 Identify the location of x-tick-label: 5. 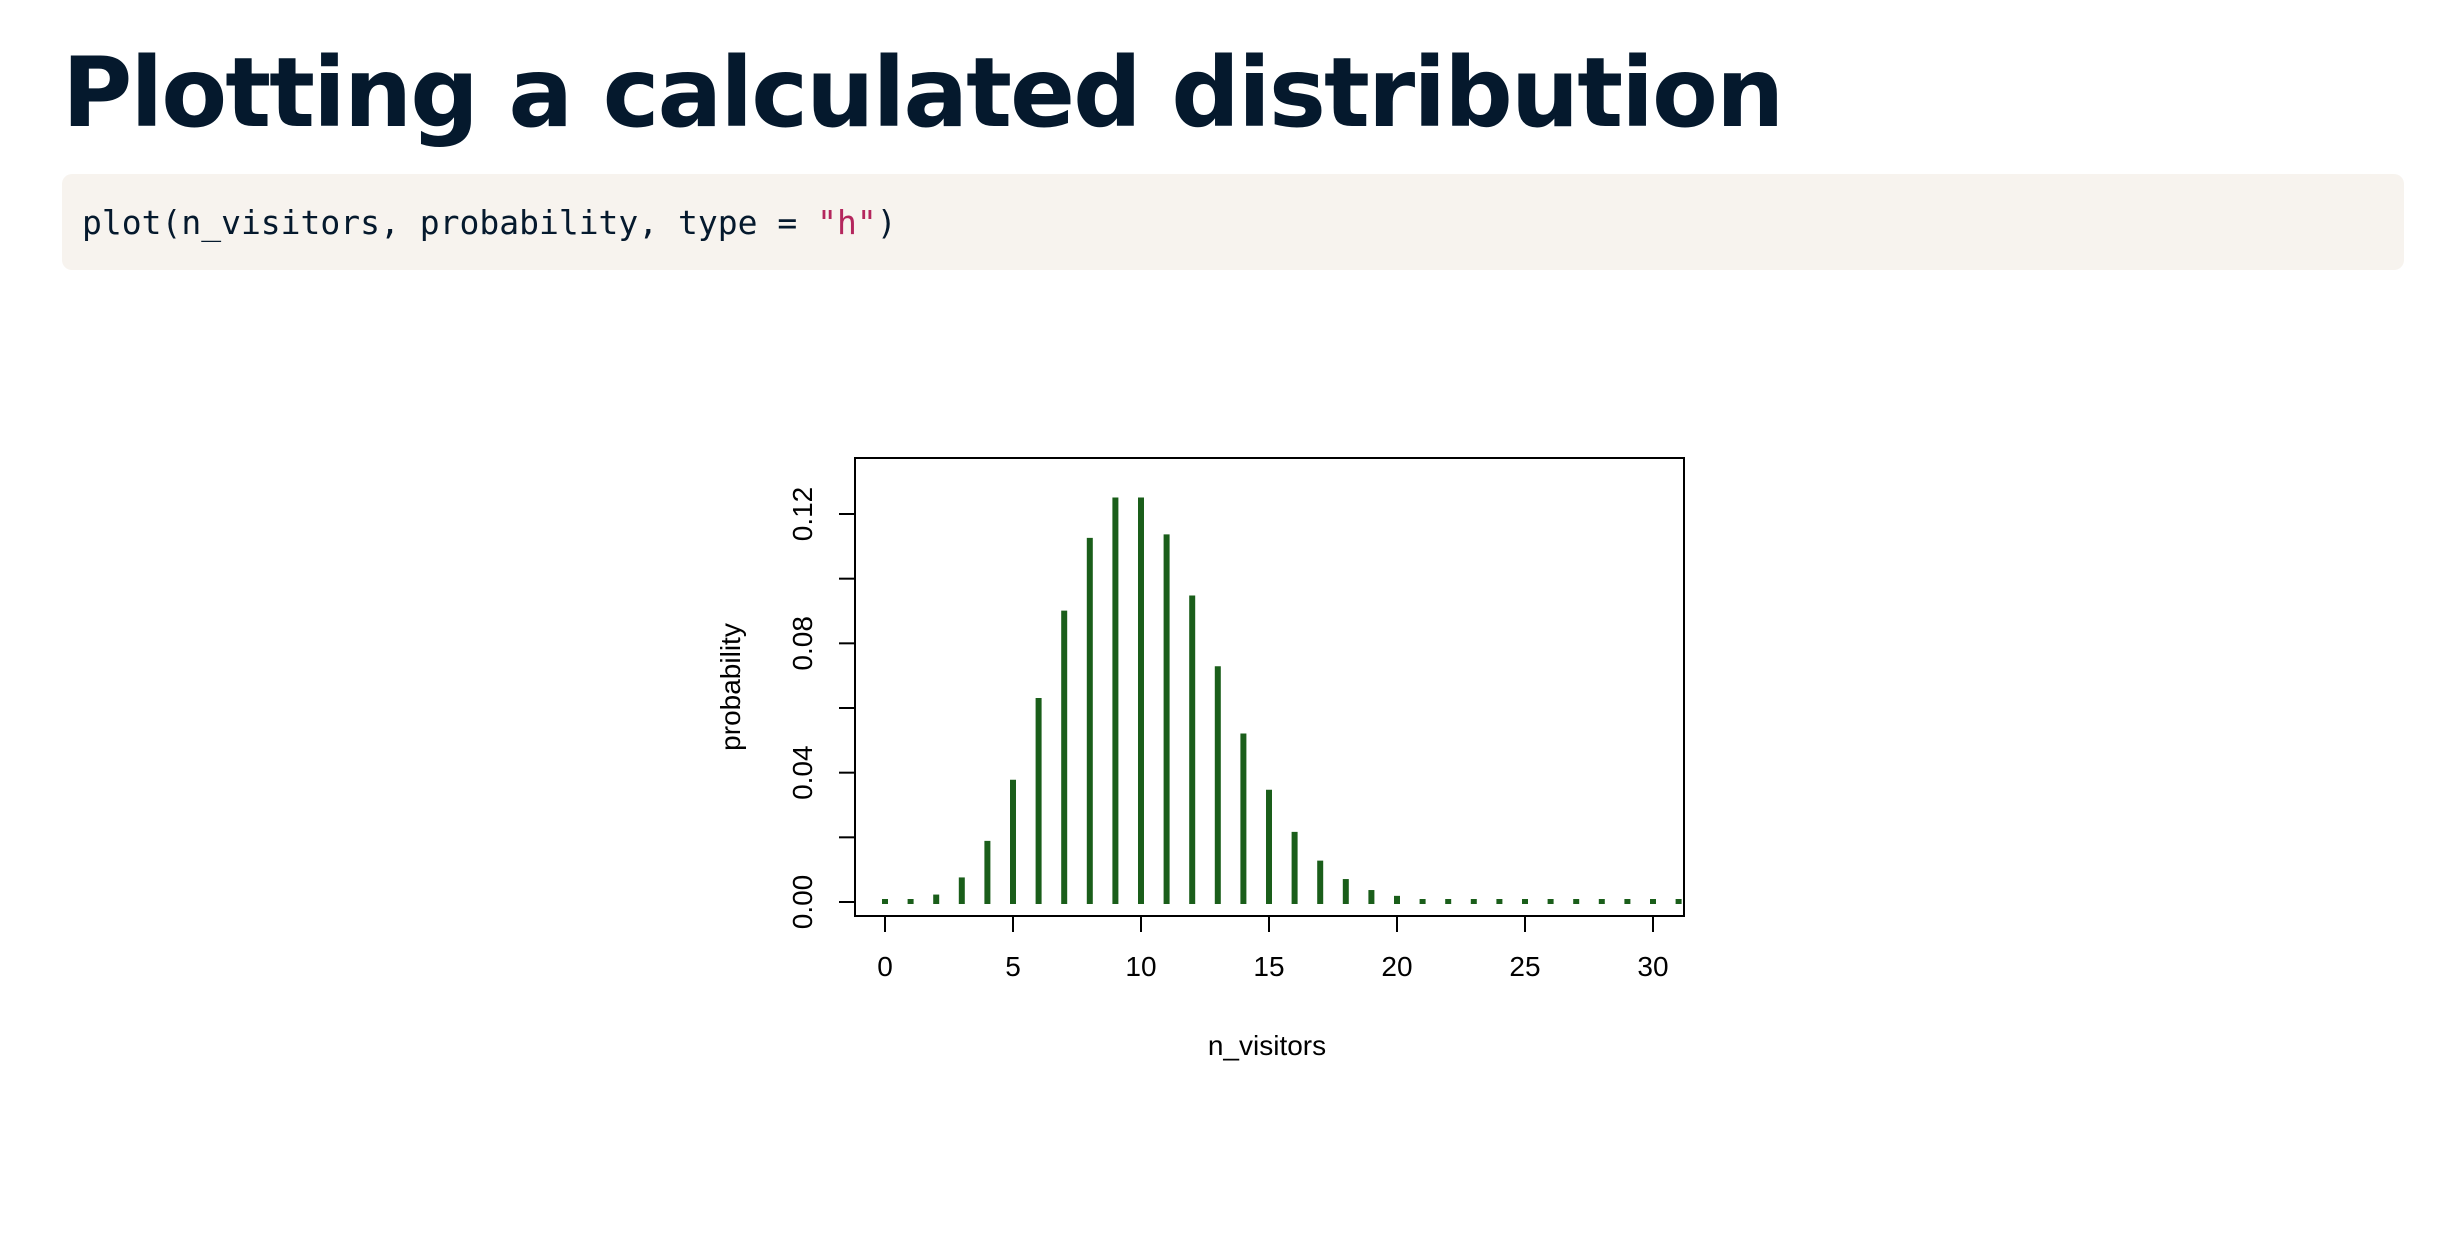
(1013, 966).